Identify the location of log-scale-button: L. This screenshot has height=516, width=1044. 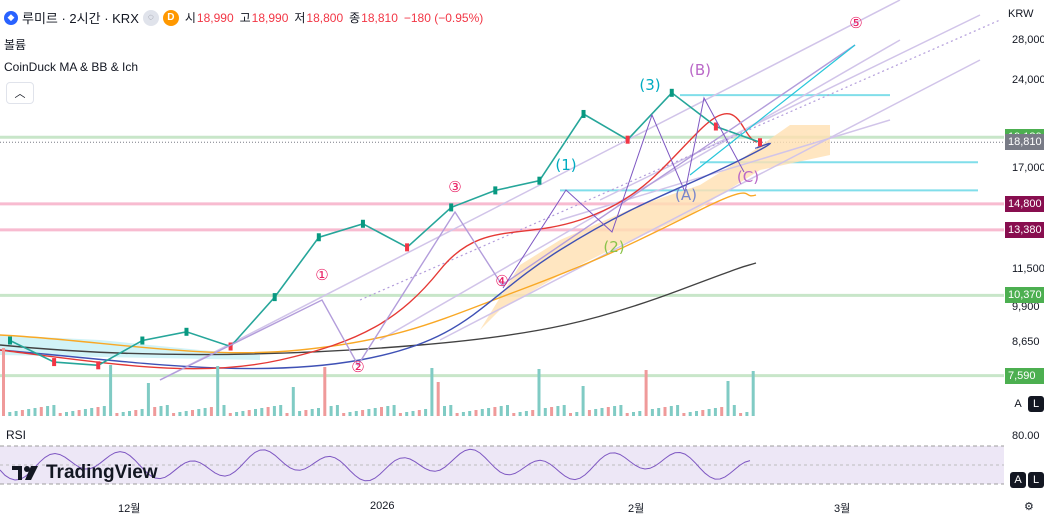
(1036, 404).